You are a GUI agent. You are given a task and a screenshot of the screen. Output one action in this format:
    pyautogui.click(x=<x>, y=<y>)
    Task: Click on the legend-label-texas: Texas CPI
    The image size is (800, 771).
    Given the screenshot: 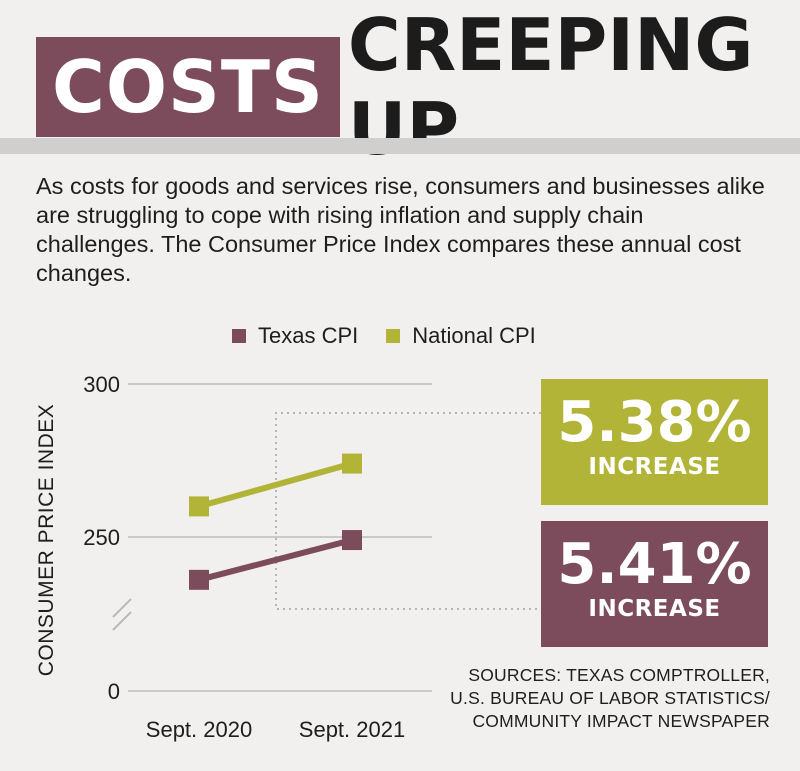 What is the action you would take?
    pyautogui.click(x=308, y=335)
    